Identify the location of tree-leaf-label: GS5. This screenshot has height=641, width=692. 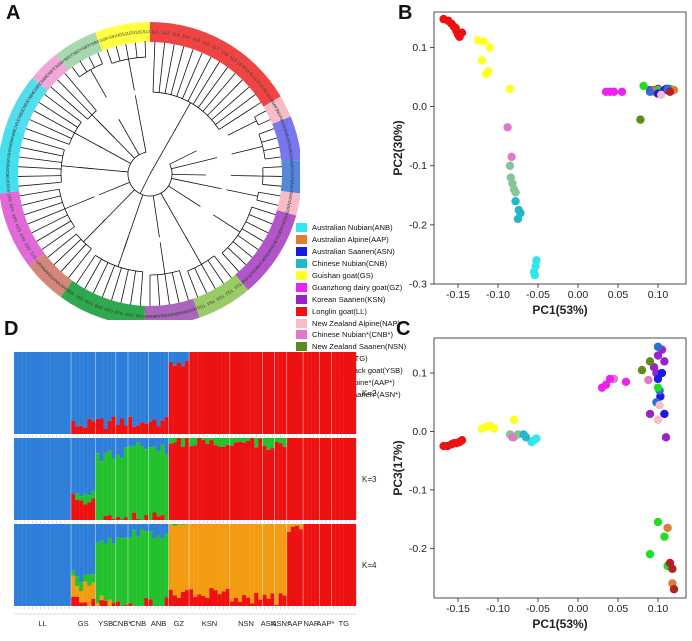
(98, 307).